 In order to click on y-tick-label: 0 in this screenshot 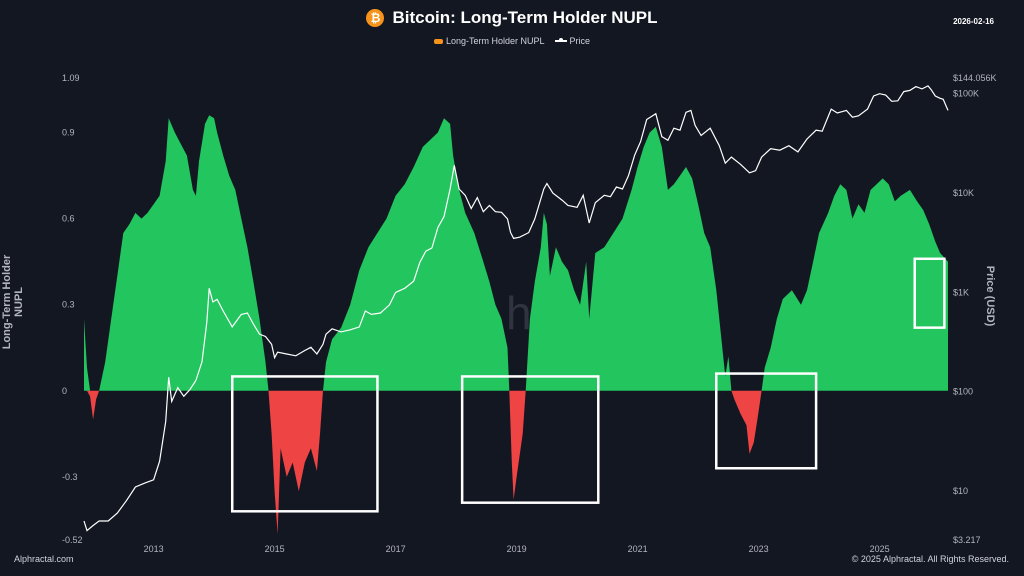, I will do `click(64, 391)`.